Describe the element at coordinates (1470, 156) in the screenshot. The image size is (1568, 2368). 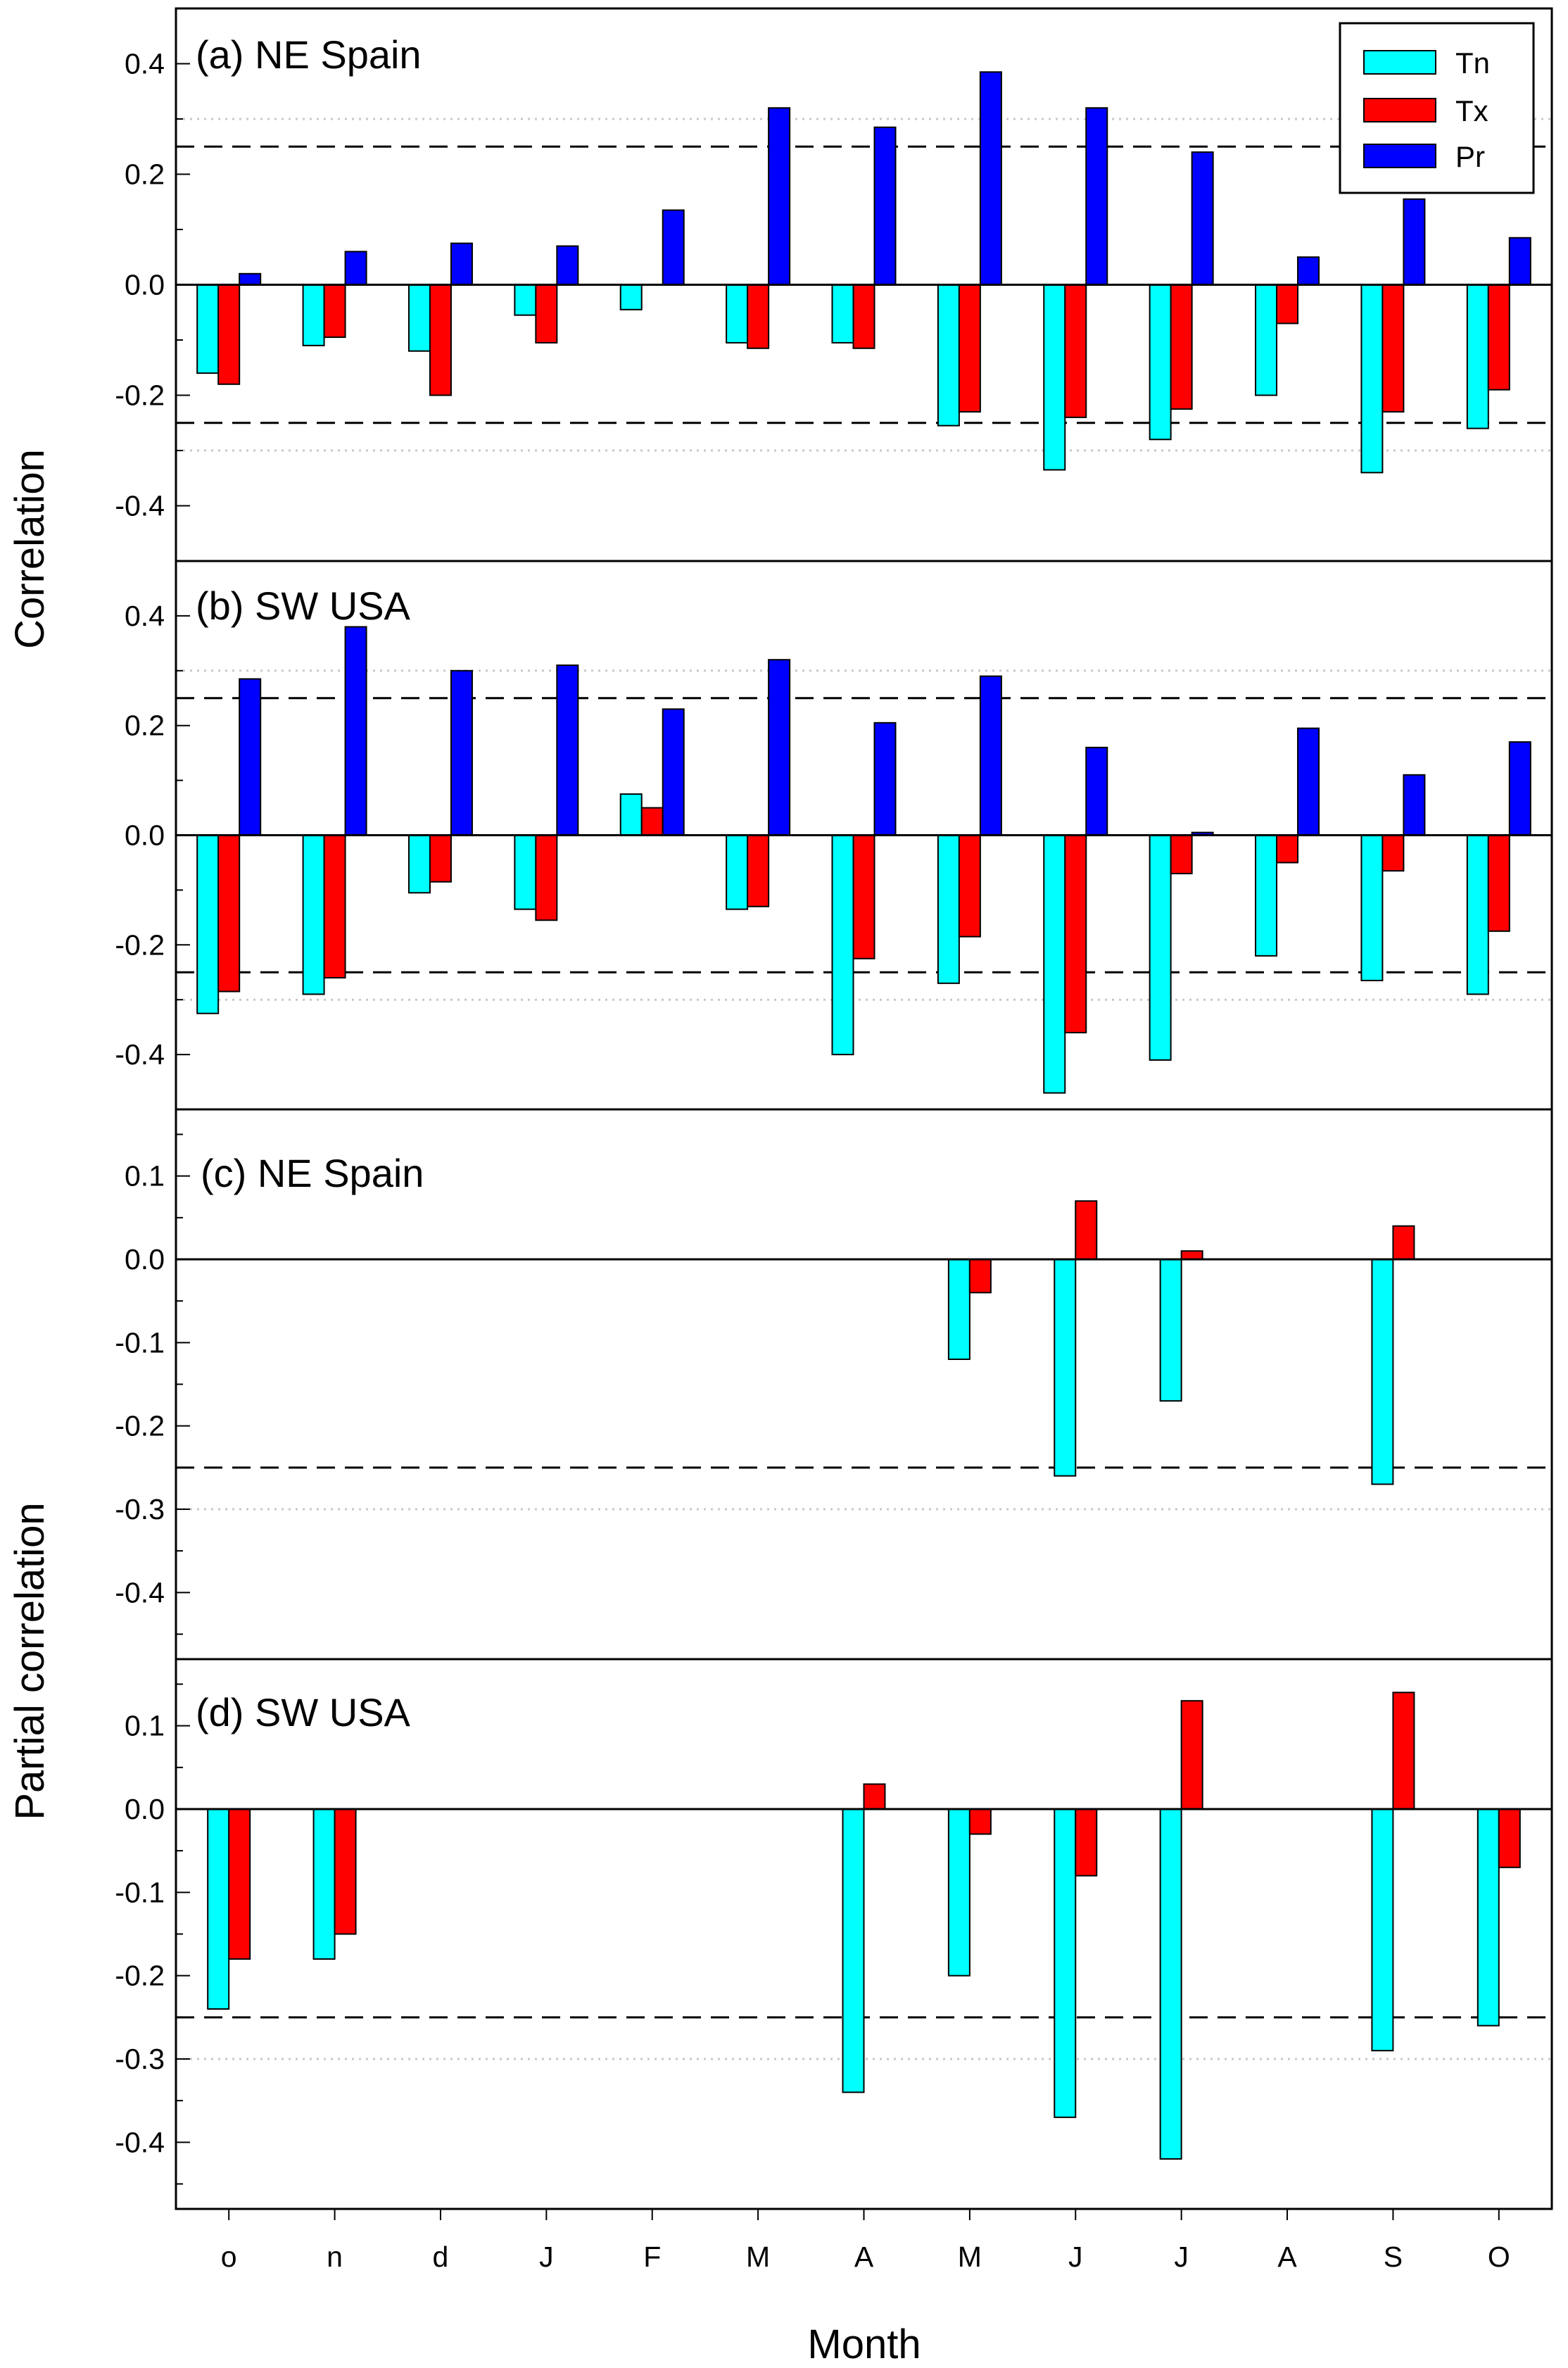
I see `legend-label-pr: Pr` at that location.